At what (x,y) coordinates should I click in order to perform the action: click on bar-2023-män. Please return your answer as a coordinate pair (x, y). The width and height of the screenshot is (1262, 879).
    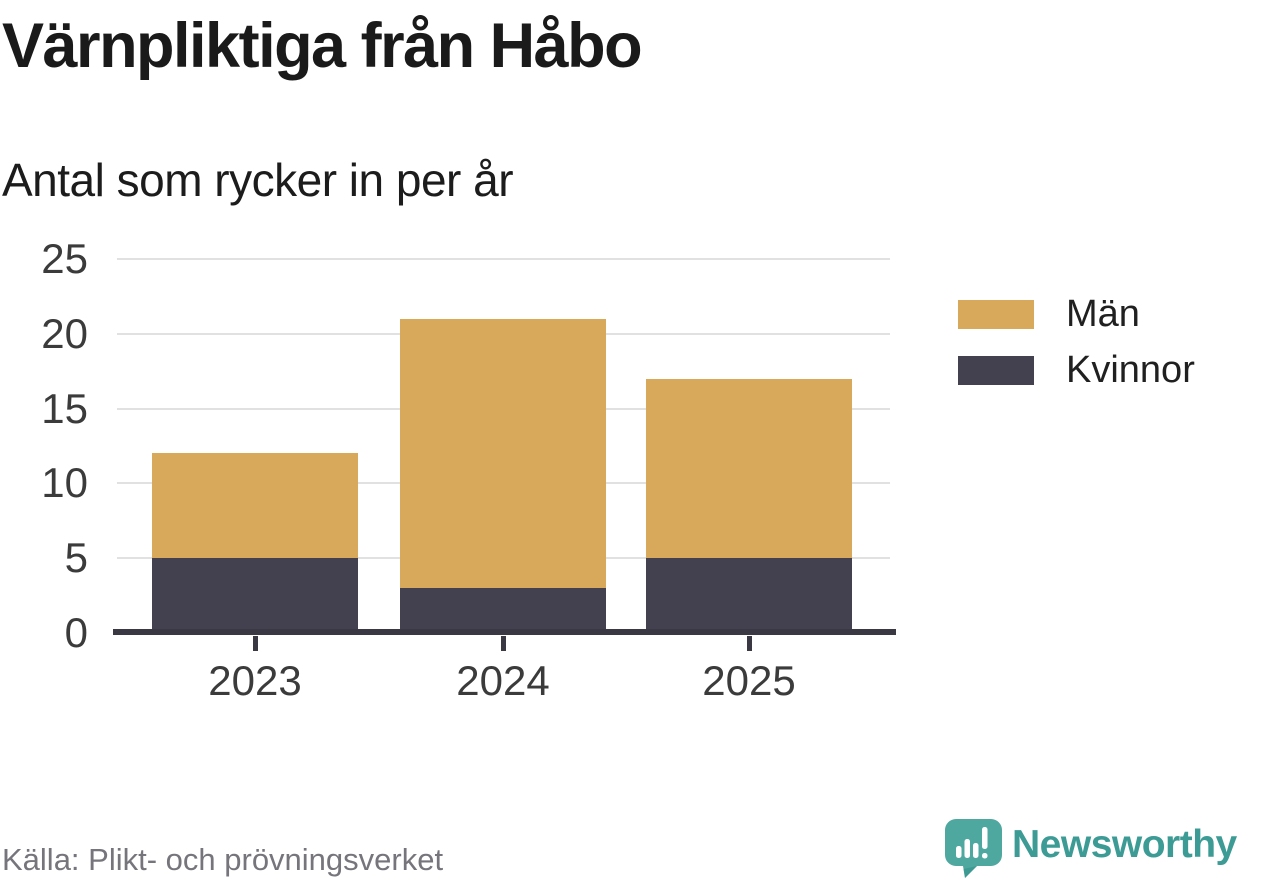
    Looking at the image, I should click on (255, 506).